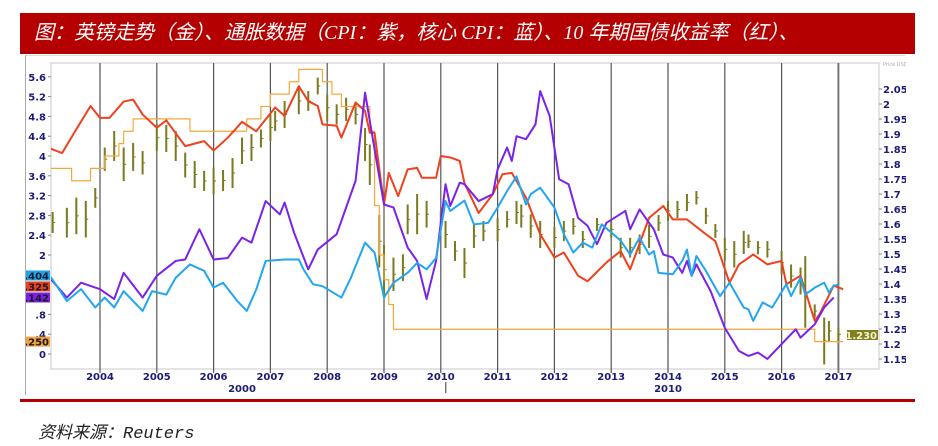 The width and height of the screenshot is (938, 446). Describe the element at coordinates (42, 355) in the screenshot. I see `left-axis-label: 0` at that location.